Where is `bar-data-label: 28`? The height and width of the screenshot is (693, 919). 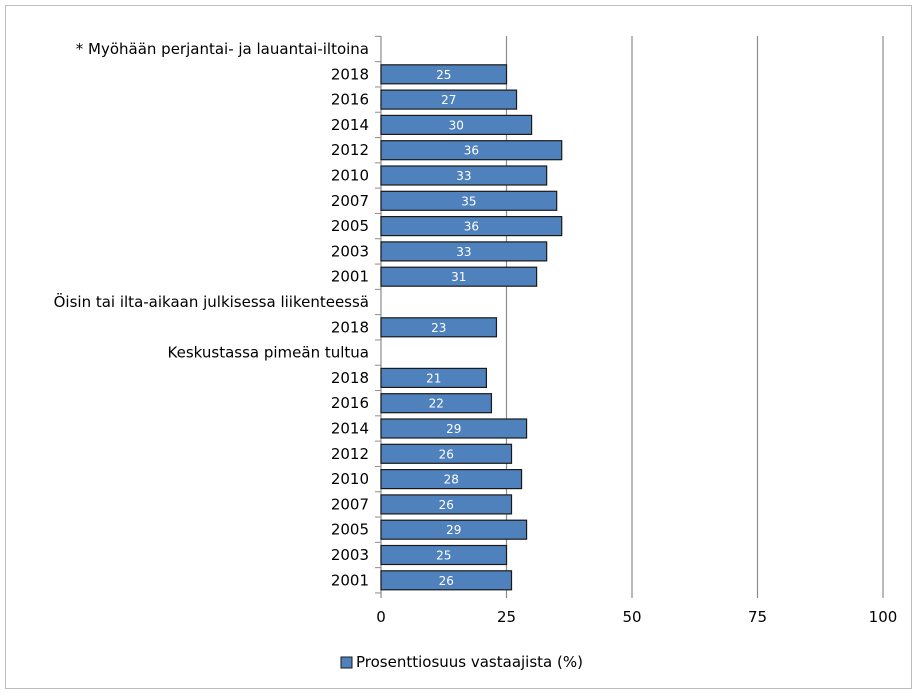 bar-data-label: 28 is located at coordinates (451, 480).